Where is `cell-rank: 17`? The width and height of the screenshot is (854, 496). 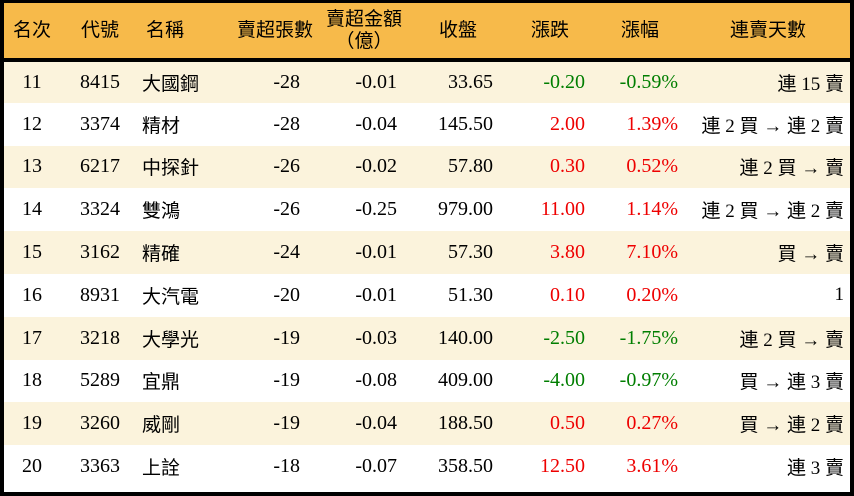
cell-rank: 17 is located at coordinates (32, 337).